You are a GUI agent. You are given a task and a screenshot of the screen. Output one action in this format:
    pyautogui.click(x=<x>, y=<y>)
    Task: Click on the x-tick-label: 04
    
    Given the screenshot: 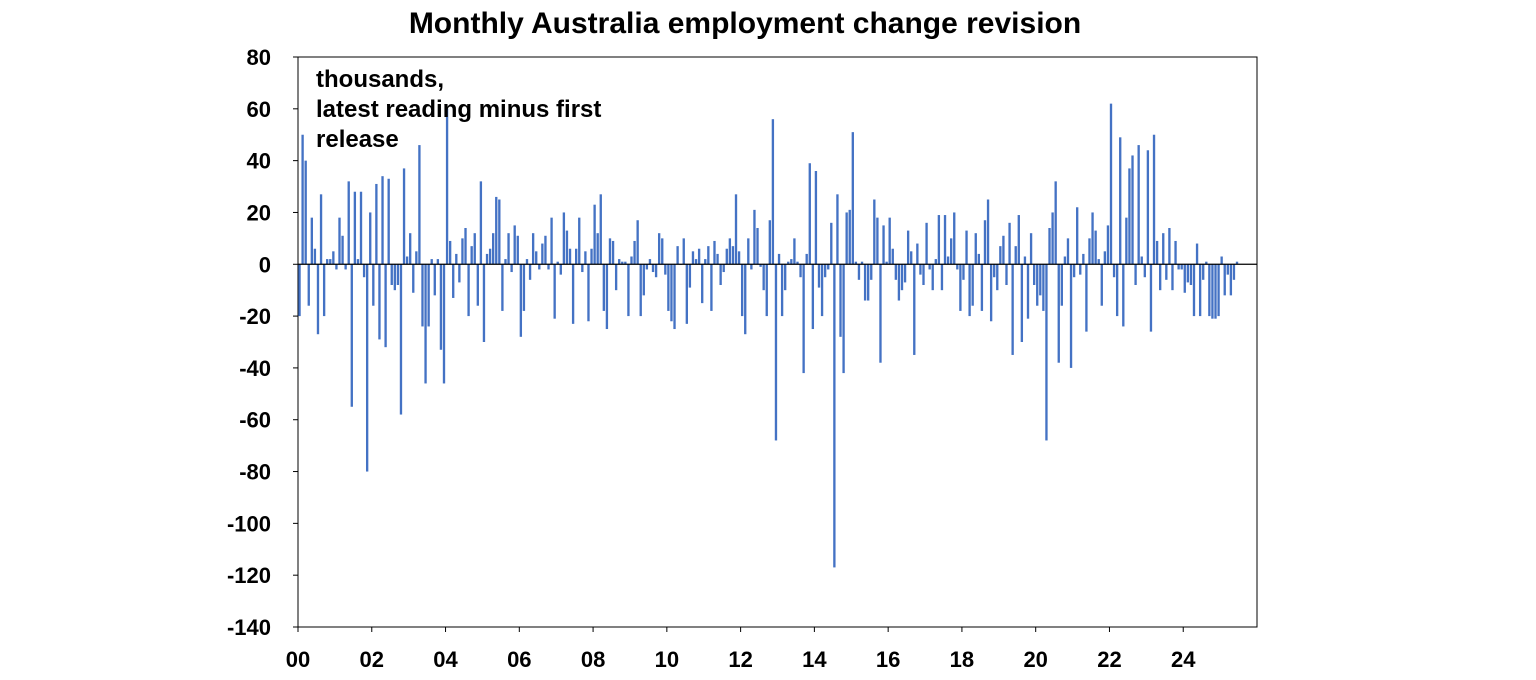 What is the action you would take?
    pyautogui.click(x=445, y=659)
    